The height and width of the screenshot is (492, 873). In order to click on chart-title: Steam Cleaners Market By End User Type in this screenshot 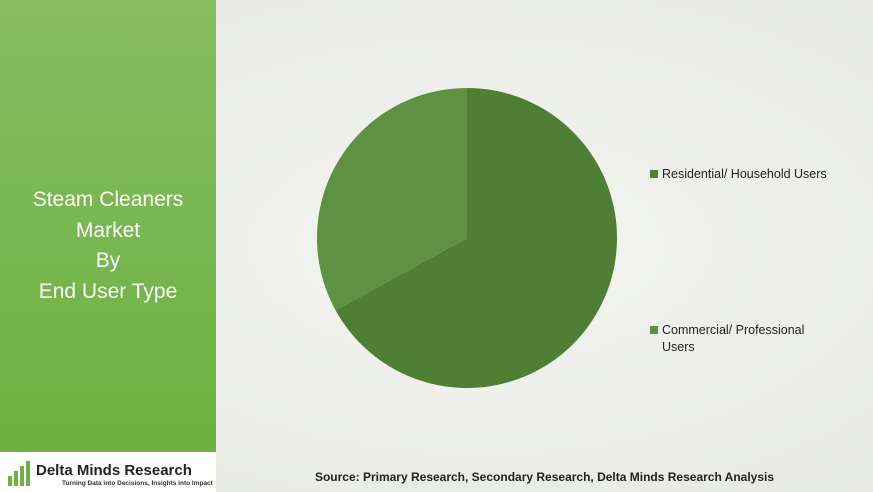, I will do `click(108, 246)`.